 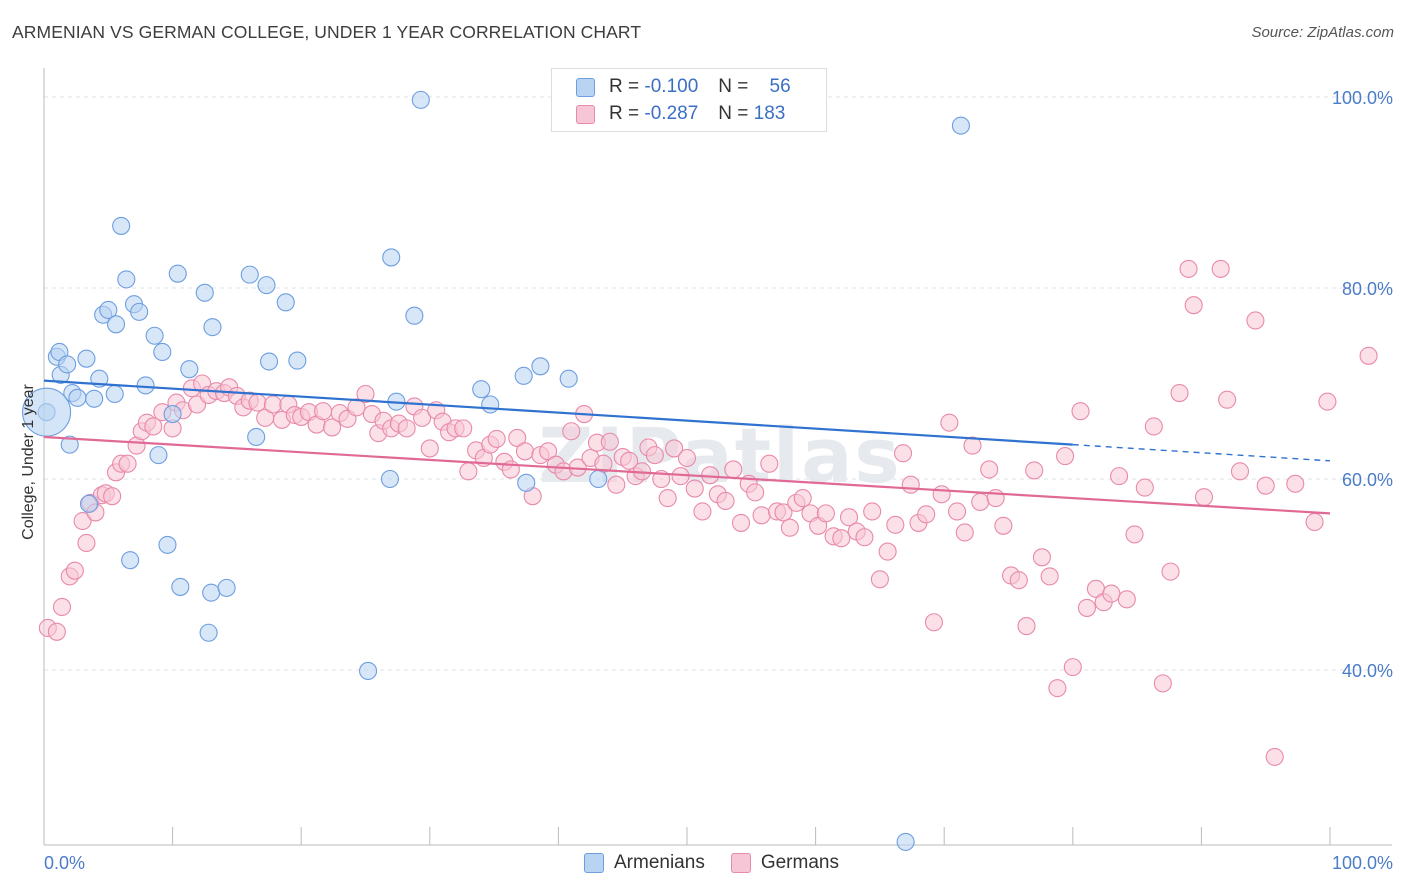 What do you see at coordinates (585, 87) in the screenshot?
I see `armenians-swatch` at bounding box center [585, 87].